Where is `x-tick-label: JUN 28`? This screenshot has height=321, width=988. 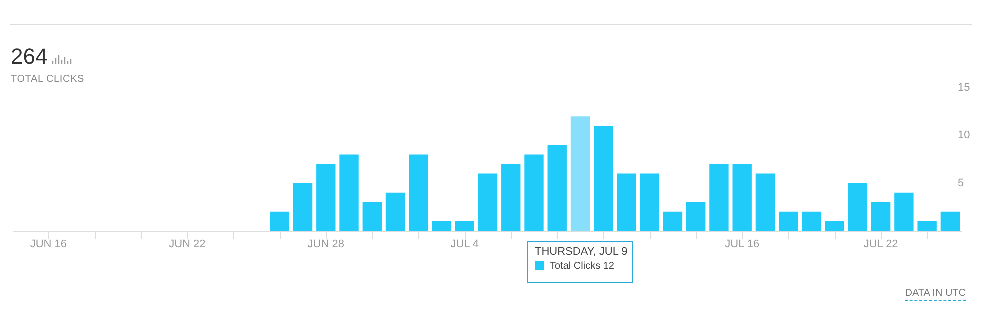 x-tick-label: JUN 28 is located at coordinates (326, 244).